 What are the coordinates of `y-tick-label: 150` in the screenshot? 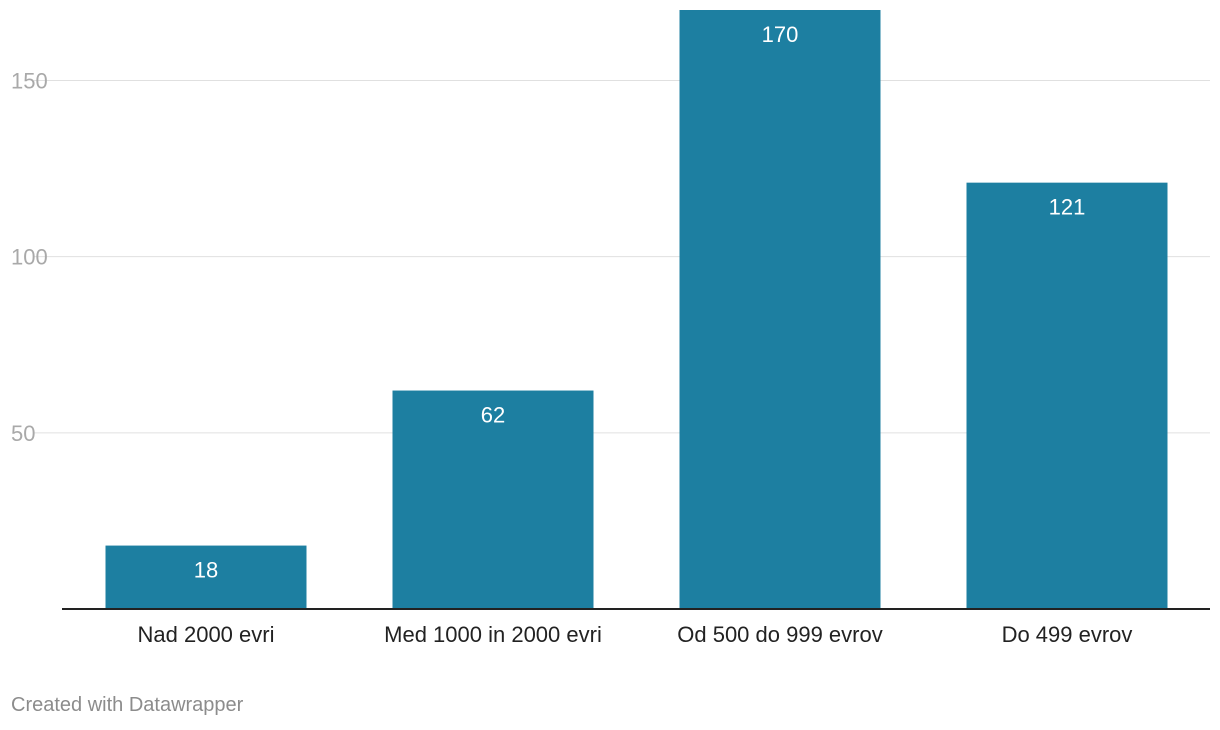 It's located at (29, 80).